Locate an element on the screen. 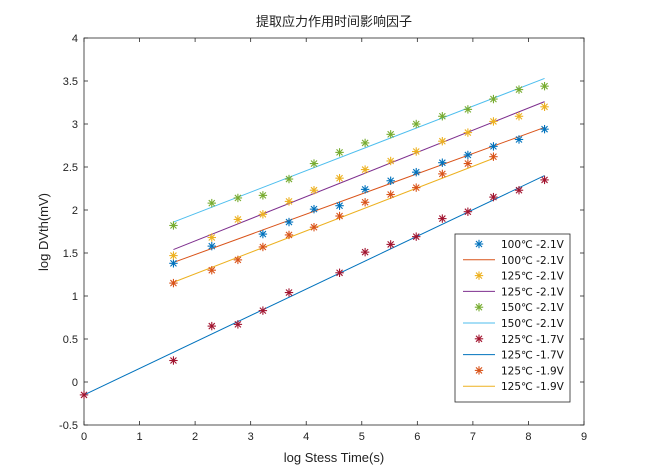 The height and width of the screenshot is (475, 646). x-tick-label: 1 is located at coordinates (139, 437).